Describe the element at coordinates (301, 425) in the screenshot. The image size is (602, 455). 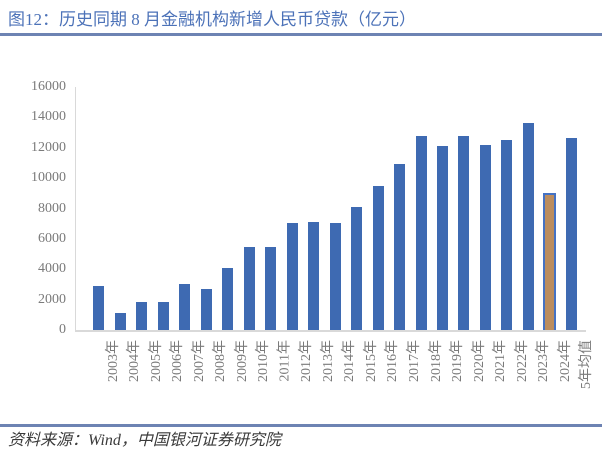
I see `source-divider` at that location.